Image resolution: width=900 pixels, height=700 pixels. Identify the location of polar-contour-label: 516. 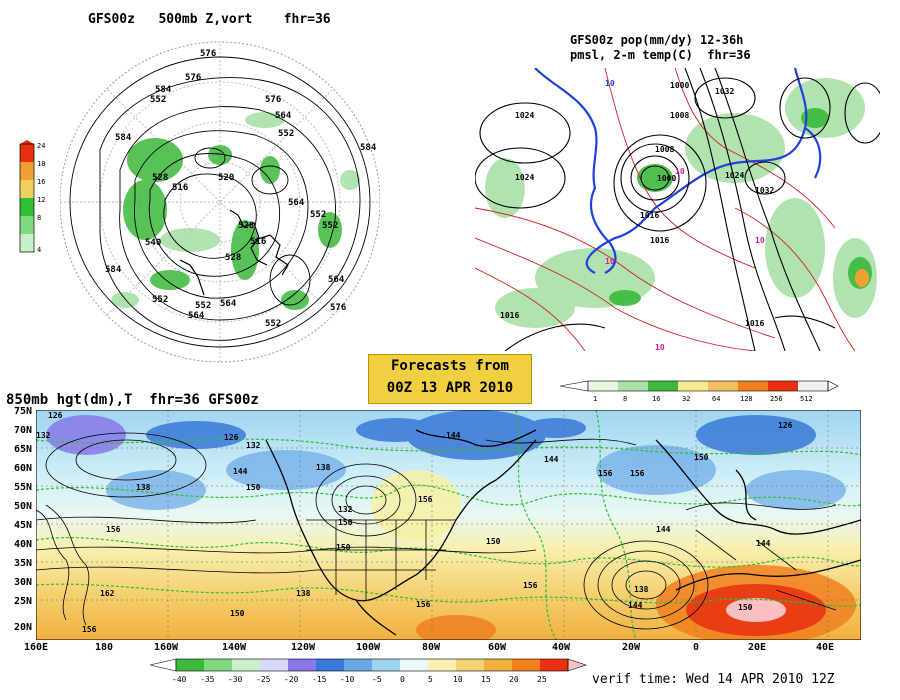
(180, 188).